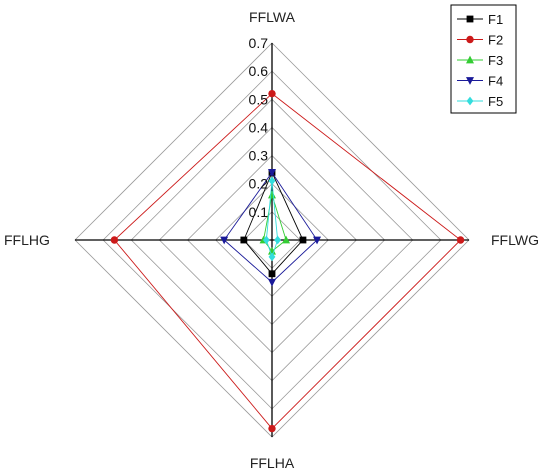 The image size is (550, 475). I want to click on axis-label-fflwg: FFLWG, so click(515, 240).